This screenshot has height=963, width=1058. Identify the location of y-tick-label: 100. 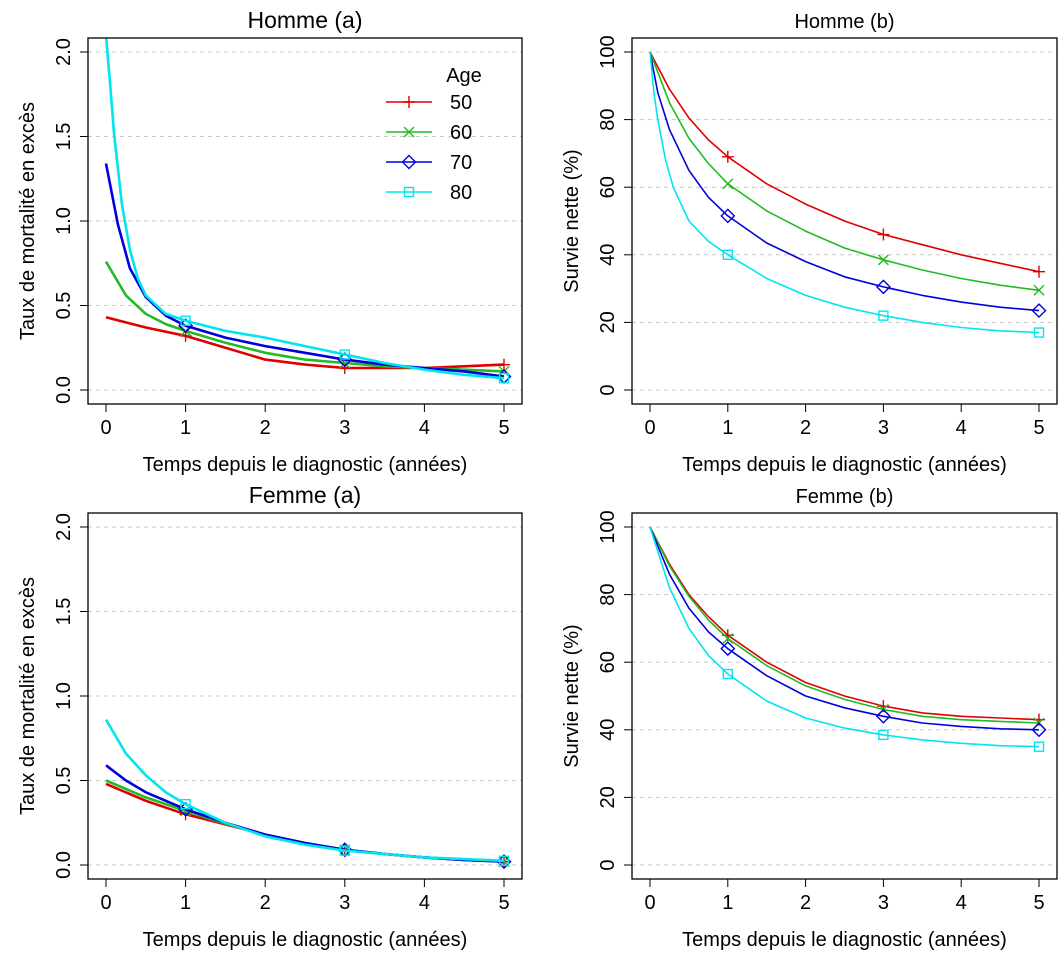
(608, 526).